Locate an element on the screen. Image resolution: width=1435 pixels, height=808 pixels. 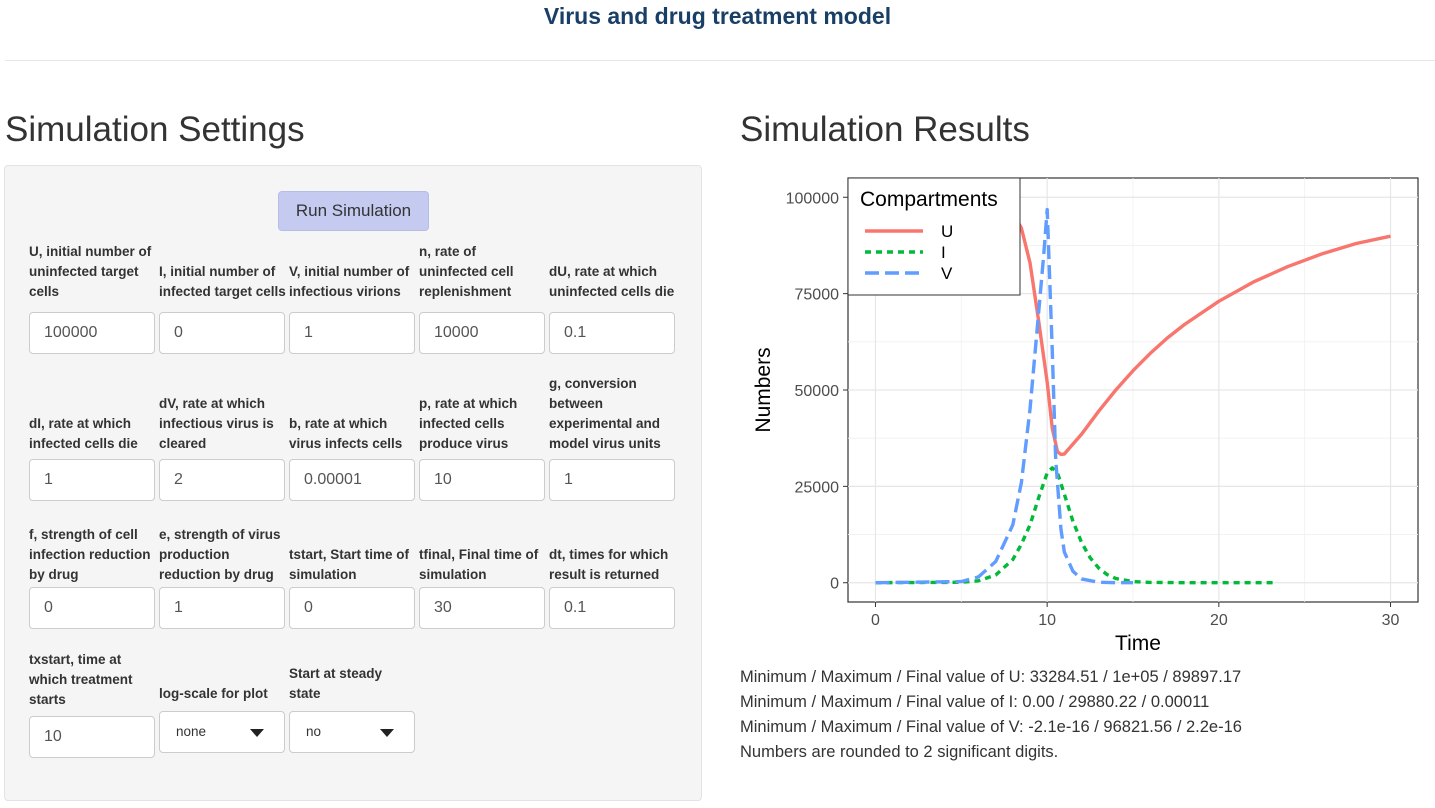
settings-heading: Simulation Settings is located at coordinates (155, 129).